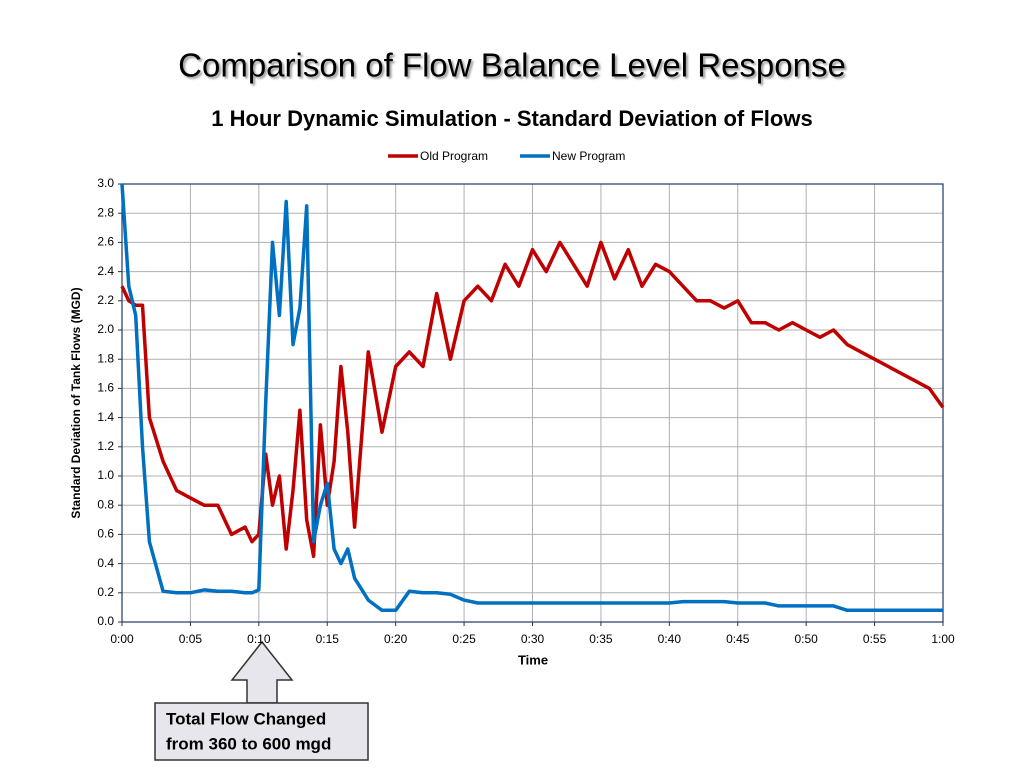  Describe the element at coordinates (105, 242) in the screenshot. I see `y-tick-label: 2.6` at that location.